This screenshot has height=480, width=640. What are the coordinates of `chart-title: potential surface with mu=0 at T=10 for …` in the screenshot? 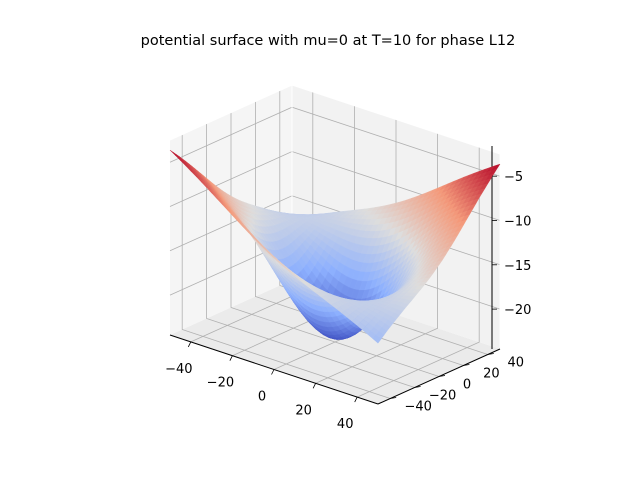 It's located at (328, 41).